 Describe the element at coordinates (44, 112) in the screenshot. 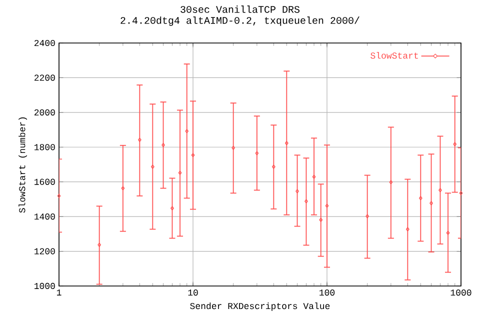

I see `y-tick-label: 2000` at that location.